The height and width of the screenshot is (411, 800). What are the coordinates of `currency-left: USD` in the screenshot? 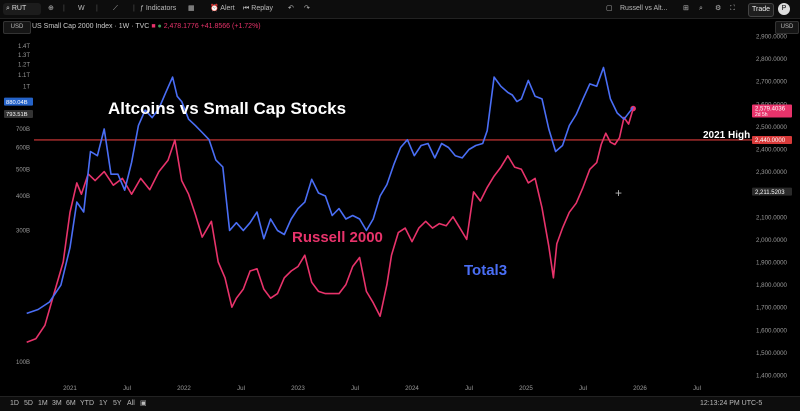 It's located at (17, 27).